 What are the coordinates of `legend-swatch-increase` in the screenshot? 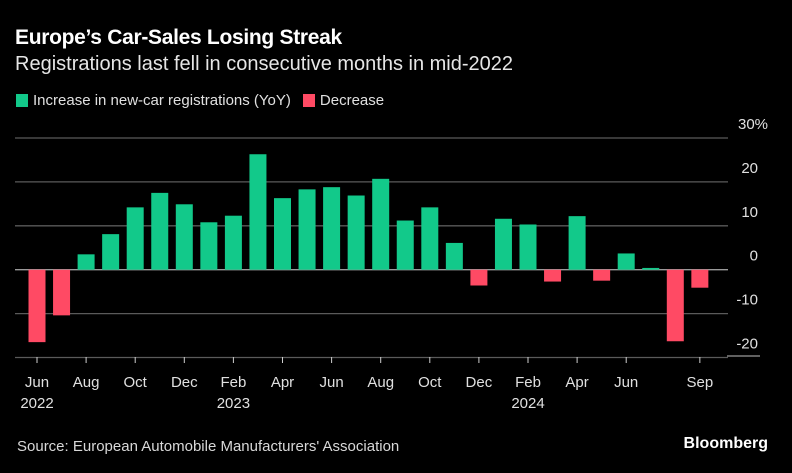 It's located at (22, 100).